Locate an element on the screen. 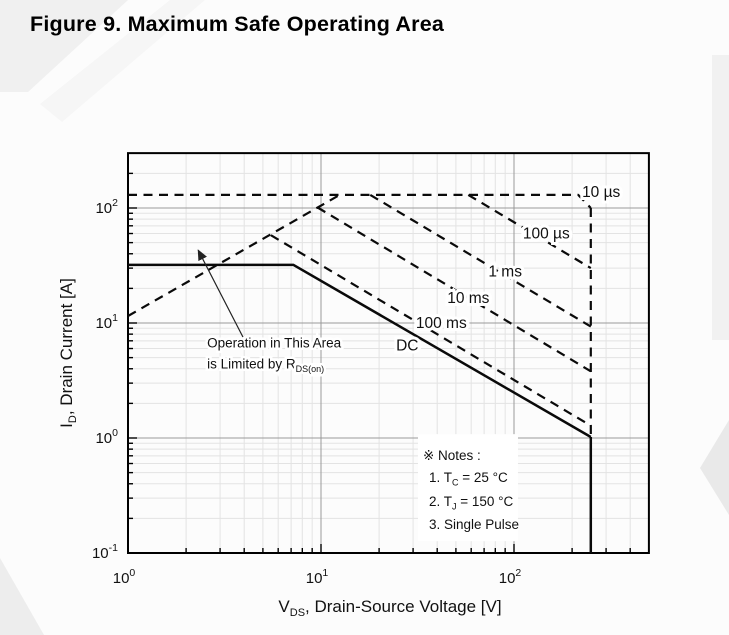 The height and width of the screenshot is (635, 729). notes-item-3: 3. Single Pulse is located at coordinates (474, 524).